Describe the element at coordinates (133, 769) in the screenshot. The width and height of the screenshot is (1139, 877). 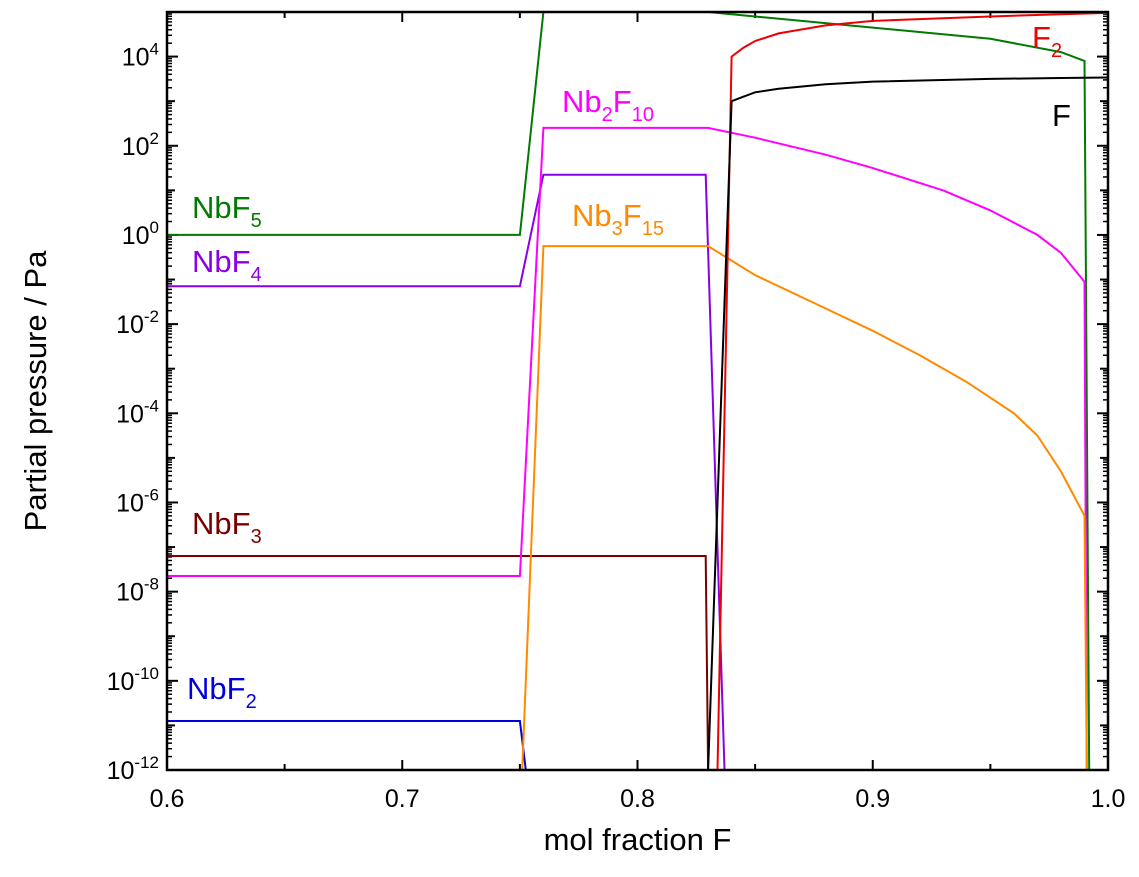
I see `y-tick-label: 10⁻¹²` at that location.